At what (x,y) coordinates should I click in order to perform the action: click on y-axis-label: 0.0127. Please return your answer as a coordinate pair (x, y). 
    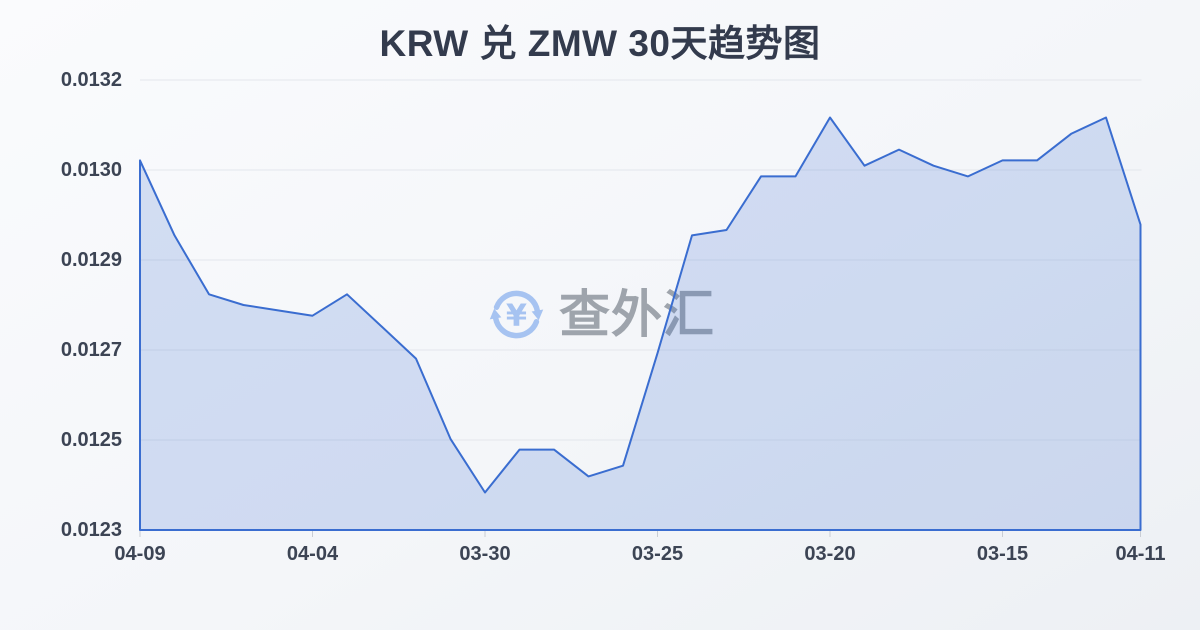
    Looking at the image, I should click on (91, 350).